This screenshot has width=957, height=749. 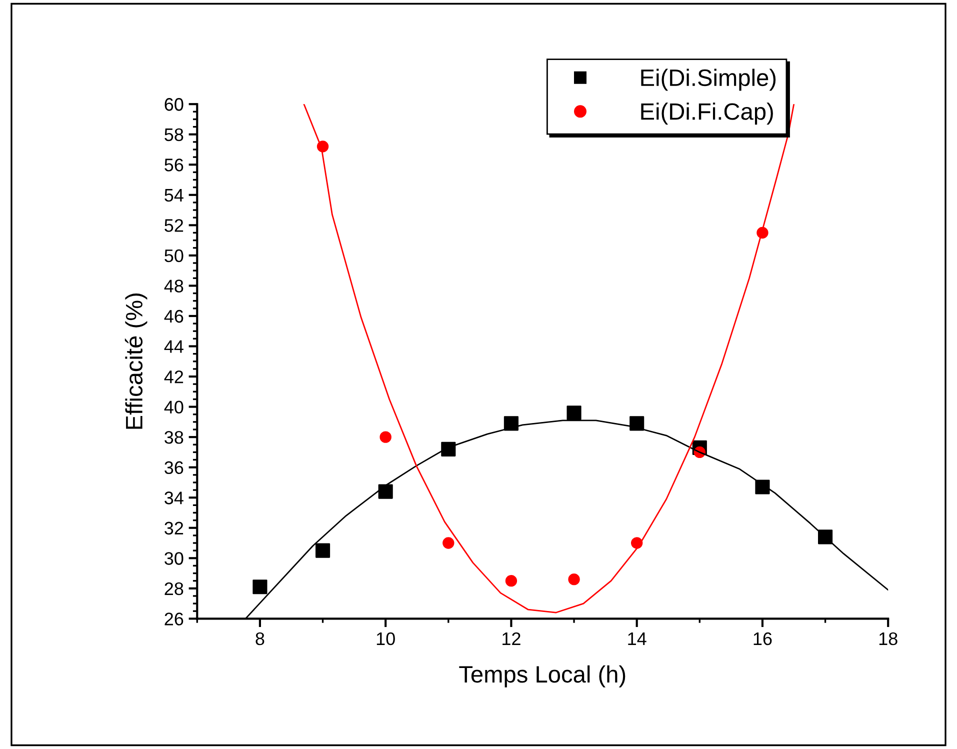 What do you see at coordinates (174, 437) in the screenshot?
I see `y-tick-label: 38` at bounding box center [174, 437].